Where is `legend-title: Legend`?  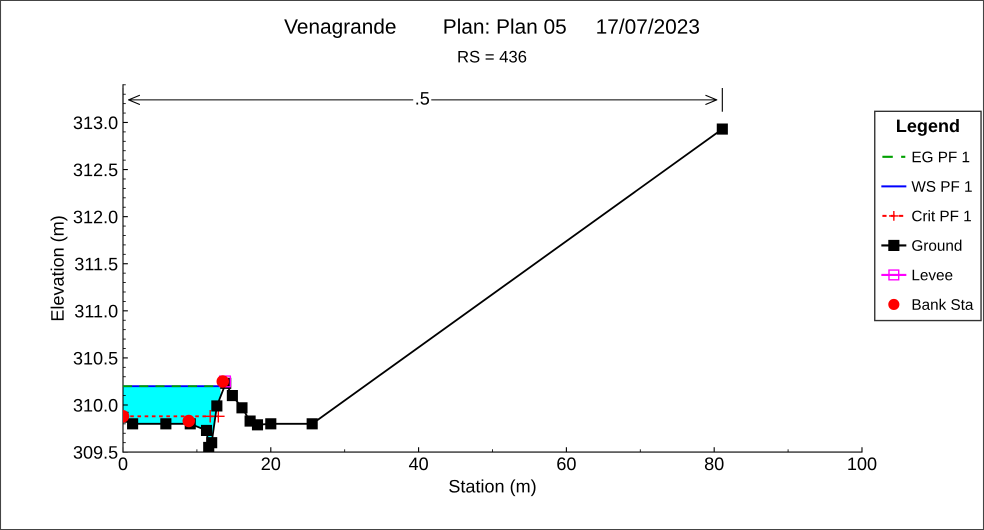 legend-title: Legend is located at coordinates (928, 127).